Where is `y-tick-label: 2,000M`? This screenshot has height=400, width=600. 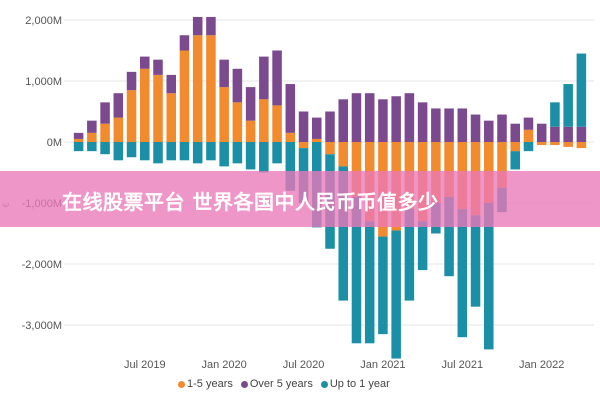
y-tick-label: 2,000M is located at coordinates (43, 21).